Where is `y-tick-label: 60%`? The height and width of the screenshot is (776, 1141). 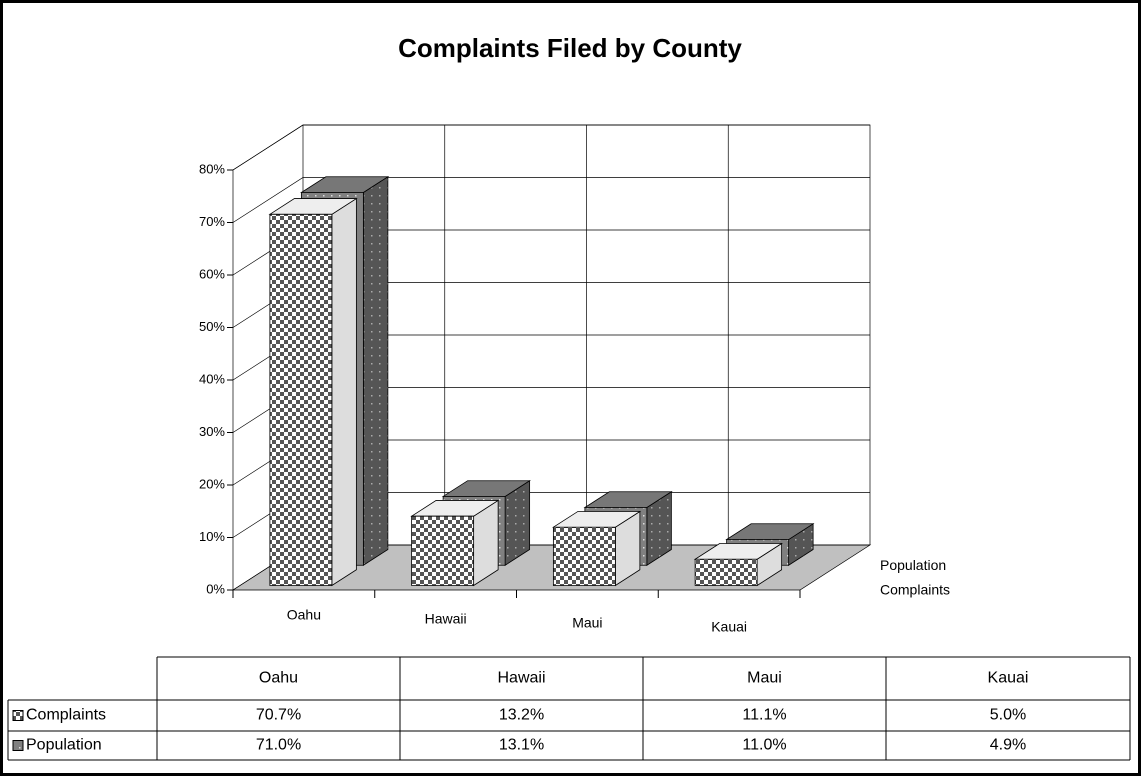
y-tick-label: 60% is located at coordinates (212, 273).